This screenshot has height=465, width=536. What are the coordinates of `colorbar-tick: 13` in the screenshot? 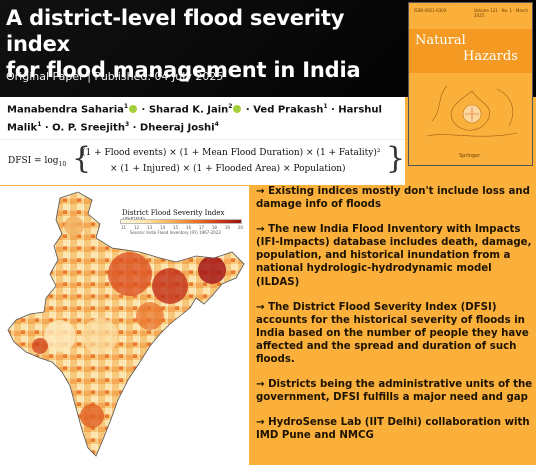 It's located at (149, 227).